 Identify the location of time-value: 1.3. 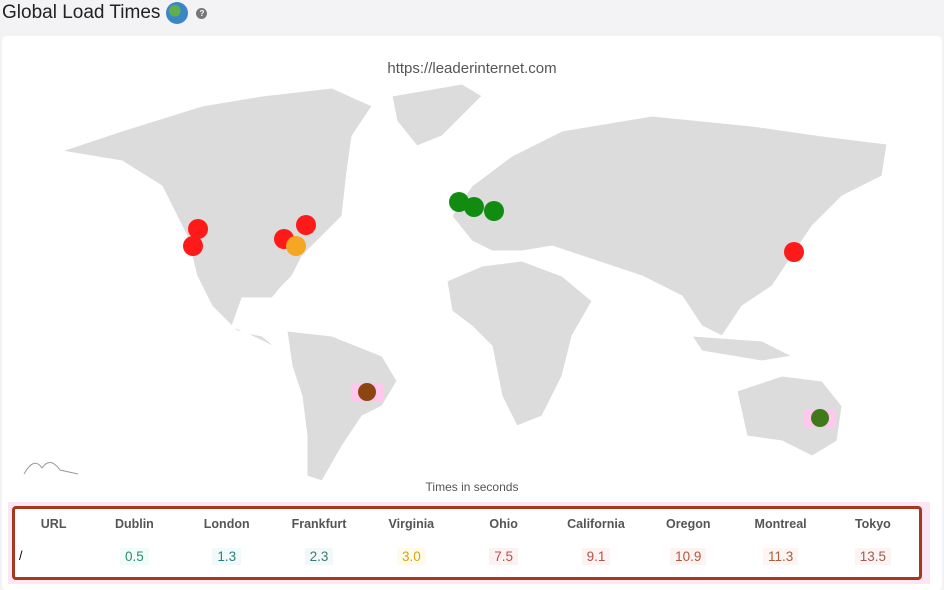
(227, 556).